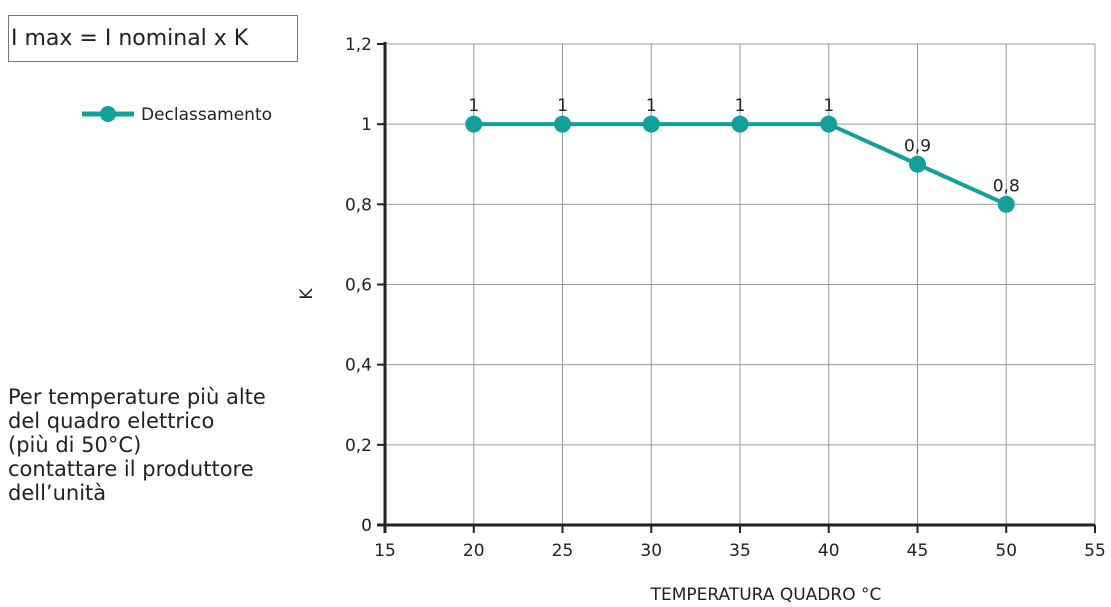  What do you see at coordinates (918, 551) in the screenshot?
I see `x-tick-label: 45` at bounding box center [918, 551].